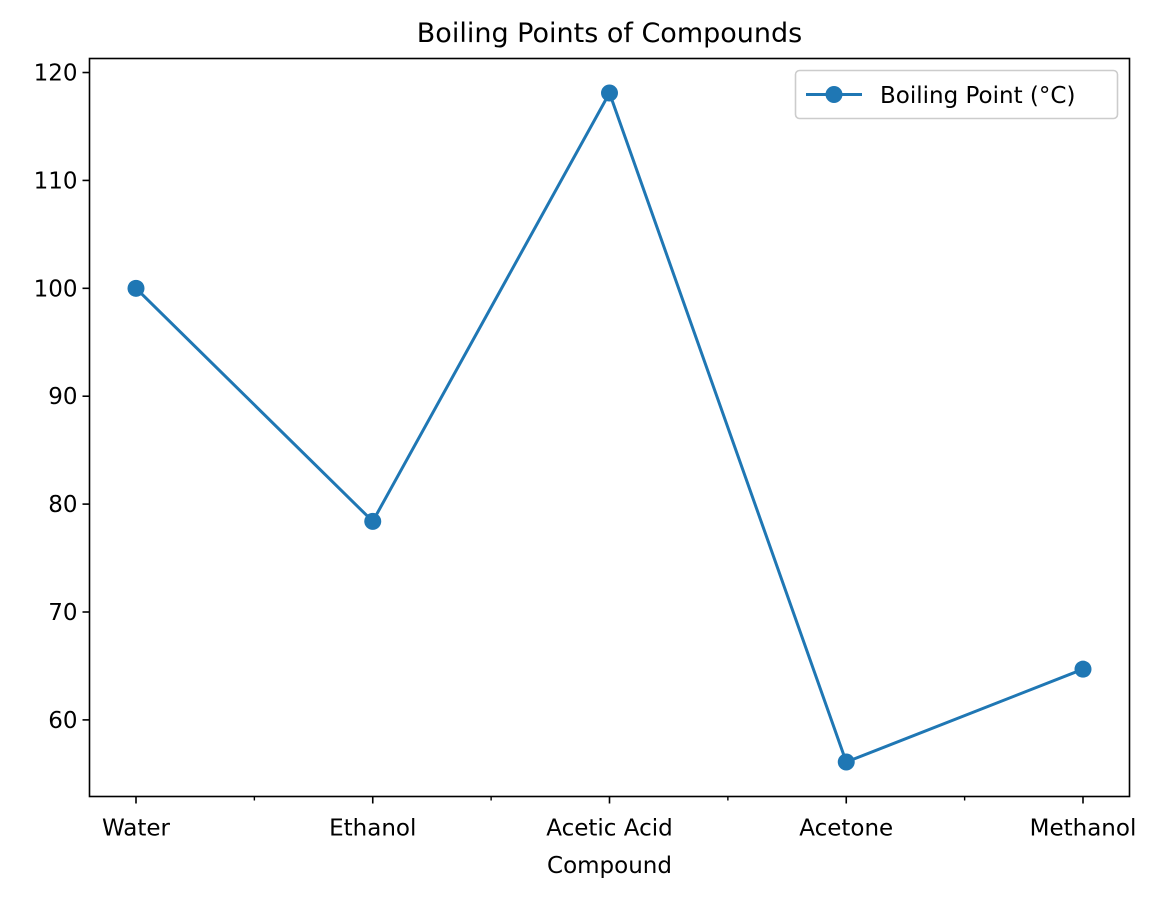  I want to click on y-tick-label: 100, so click(56, 289).